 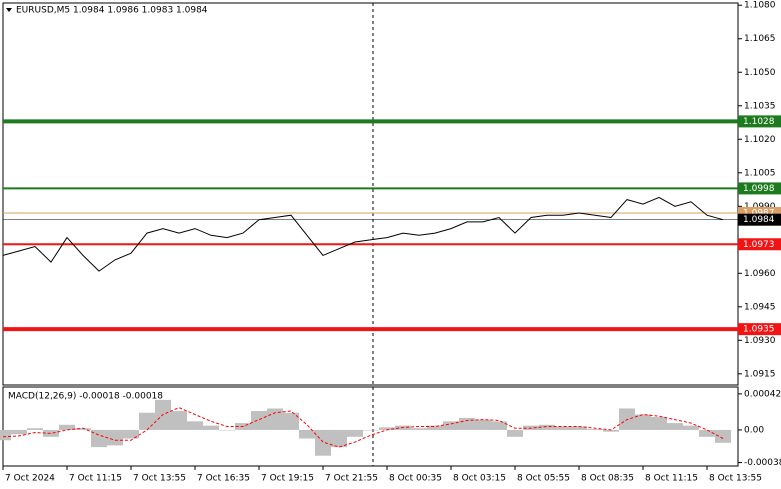 I want to click on x-tick-label: 8 Oct 11:15, so click(x=671, y=479).